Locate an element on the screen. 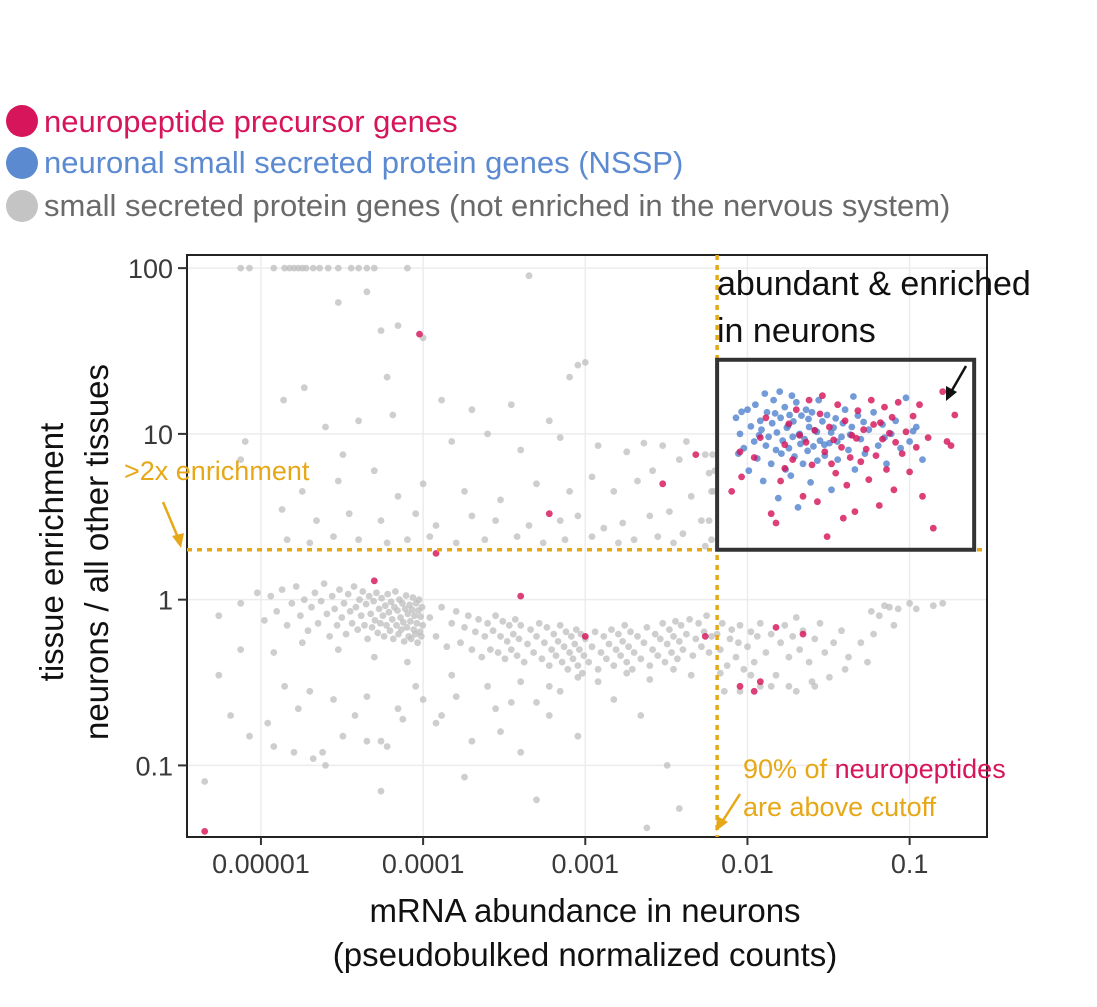 The image size is (1097, 1007). x-tick-label-0: 0.00001 is located at coordinates (261, 864).